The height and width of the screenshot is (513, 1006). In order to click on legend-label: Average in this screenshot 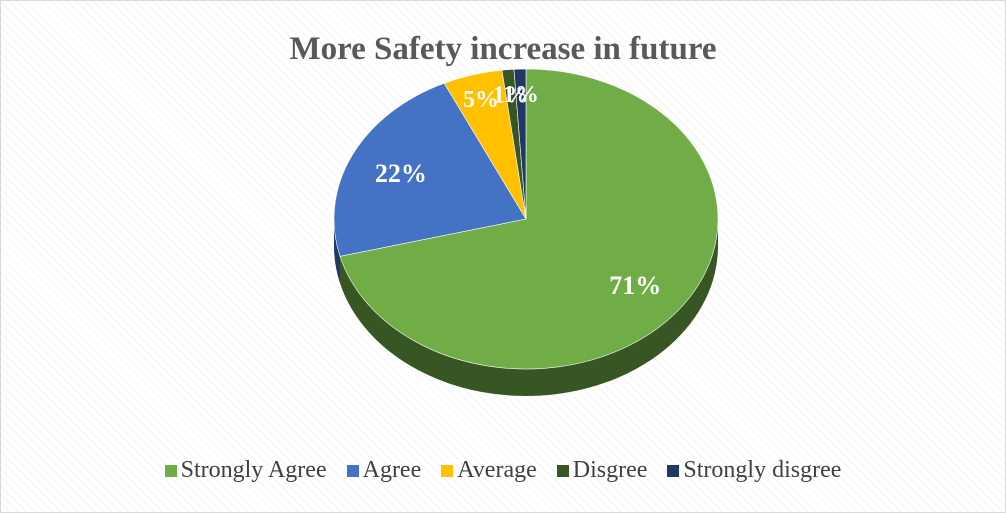, I will do `click(497, 470)`.